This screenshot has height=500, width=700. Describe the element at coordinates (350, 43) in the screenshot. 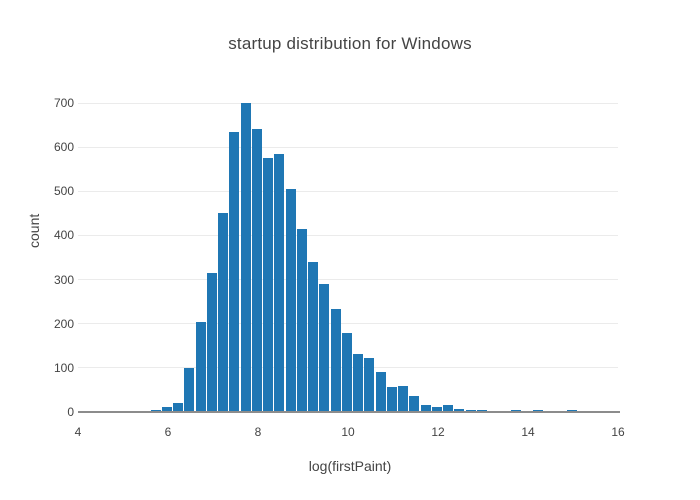

I see `chart-title: startup distribution for Windows` at that location.